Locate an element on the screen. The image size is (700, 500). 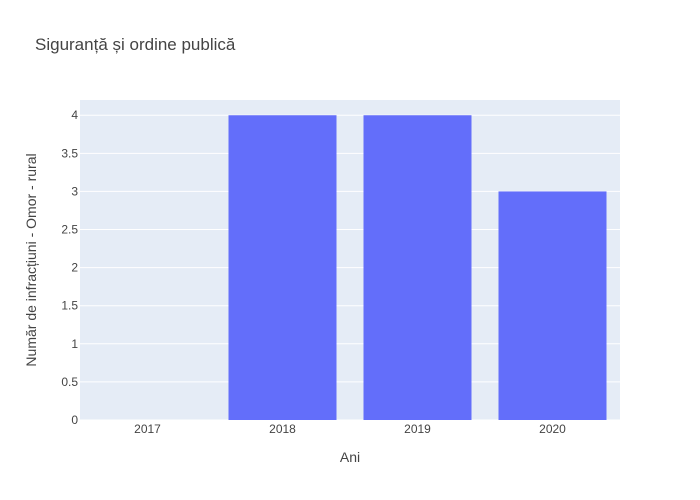
bar-2018 is located at coordinates (282, 267).